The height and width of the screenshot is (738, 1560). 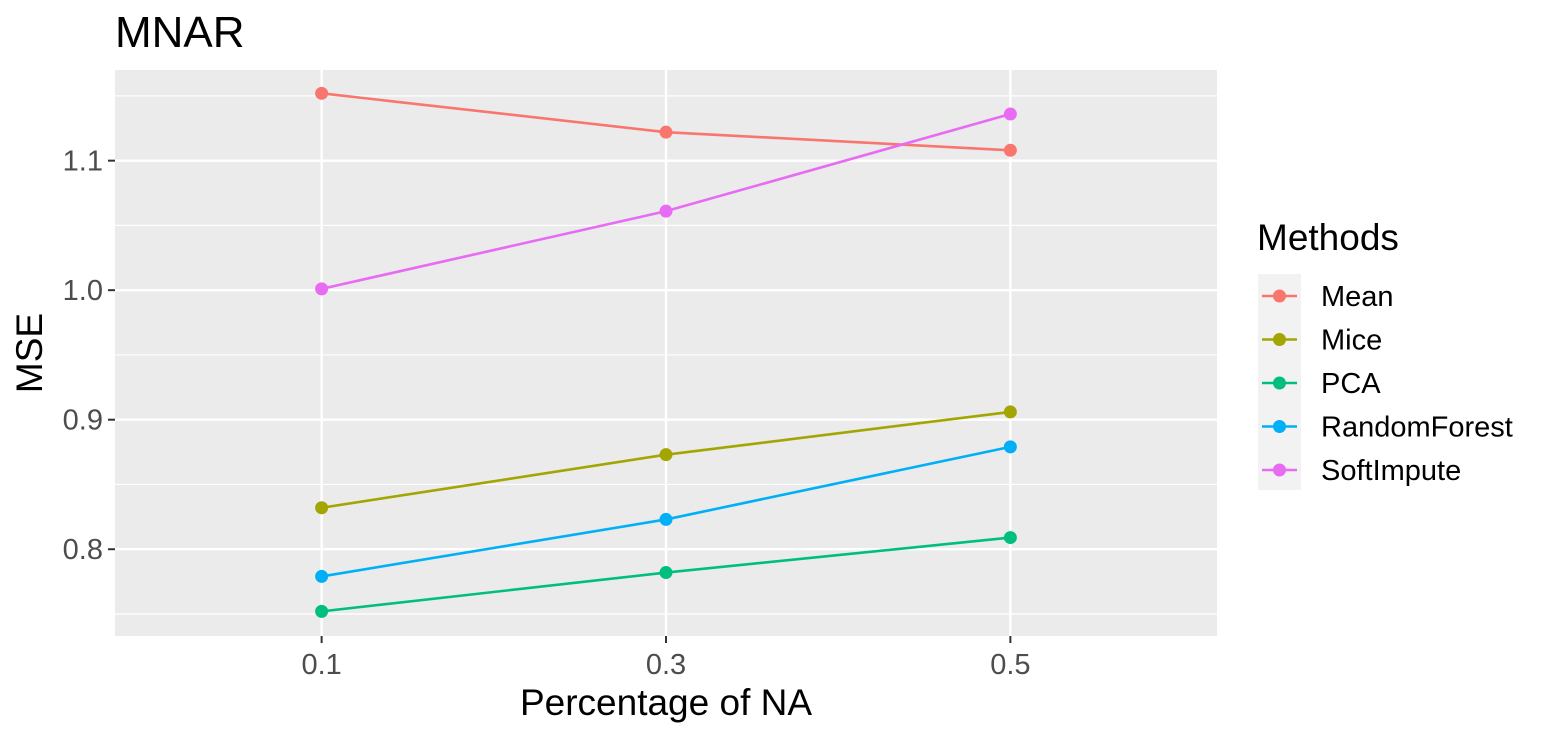 What do you see at coordinates (1279, 470) in the screenshot?
I see `legend-point-softimpute` at bounding box center [1279, 470].